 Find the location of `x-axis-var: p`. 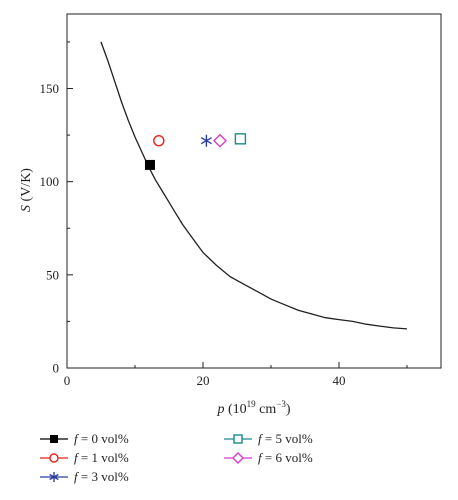

x-axis-var: p is located at coordinates (220, 409).